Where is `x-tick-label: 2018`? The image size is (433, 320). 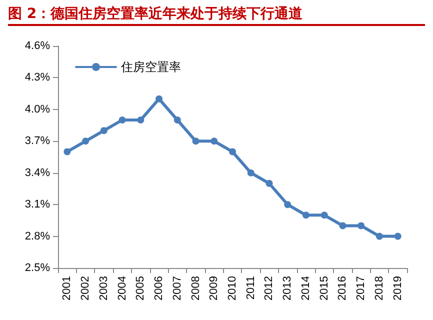
x-tick-label: 2018 is located at coordinates (379, 288).